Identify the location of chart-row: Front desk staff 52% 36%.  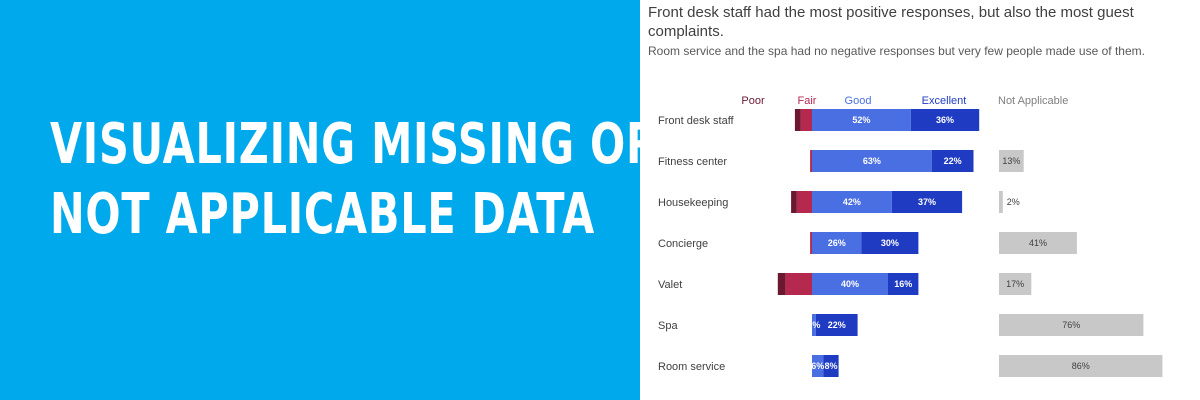
(819, 120).